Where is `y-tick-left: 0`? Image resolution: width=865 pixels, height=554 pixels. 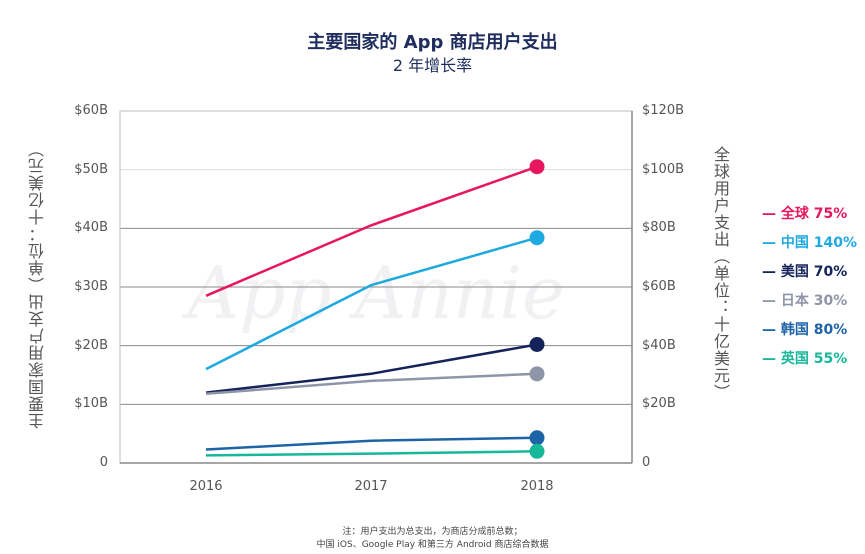 y-tick-left: 0 is located at coordinates (103, 462).